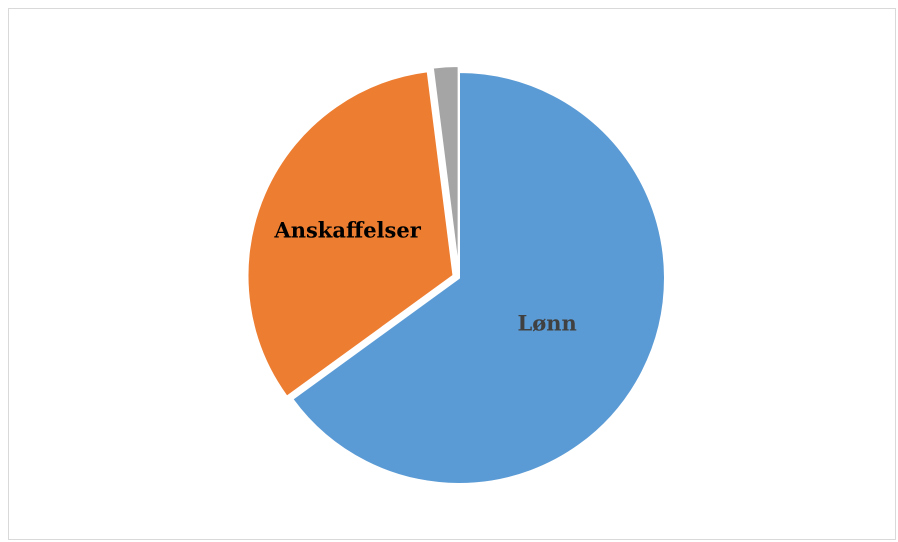  Describe the element at coordinates (347, 229) in the screenshot. I see `pie-label-anskaffelser: Anskaffelser` at that location.